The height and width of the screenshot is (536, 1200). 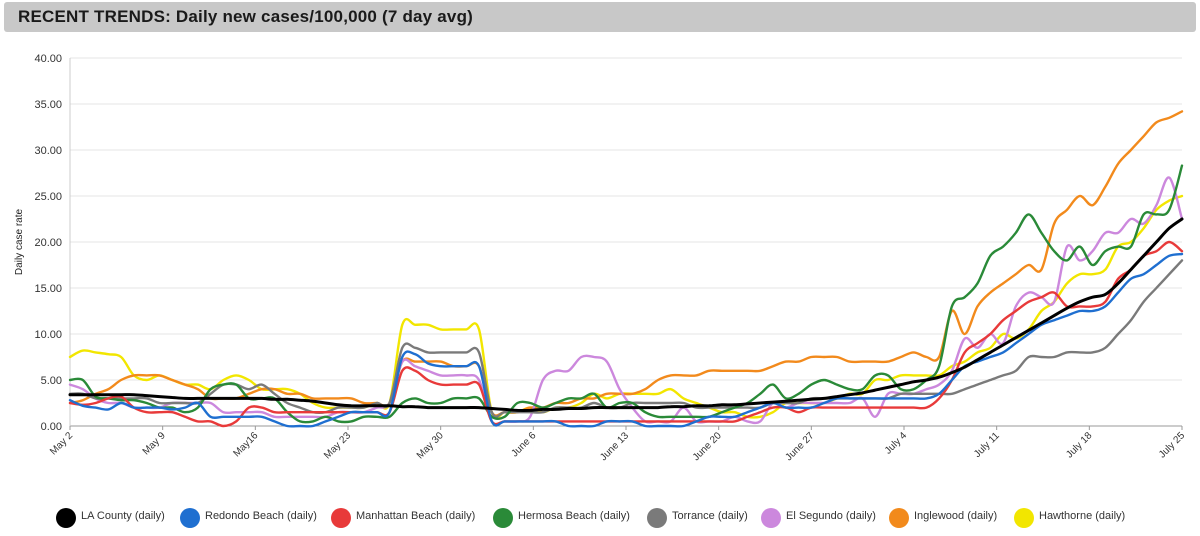 What do you see at coordinates (48, 151) in the screenshot?
I see `y-tick-label: 30.00` at bounding box center [48, 151].